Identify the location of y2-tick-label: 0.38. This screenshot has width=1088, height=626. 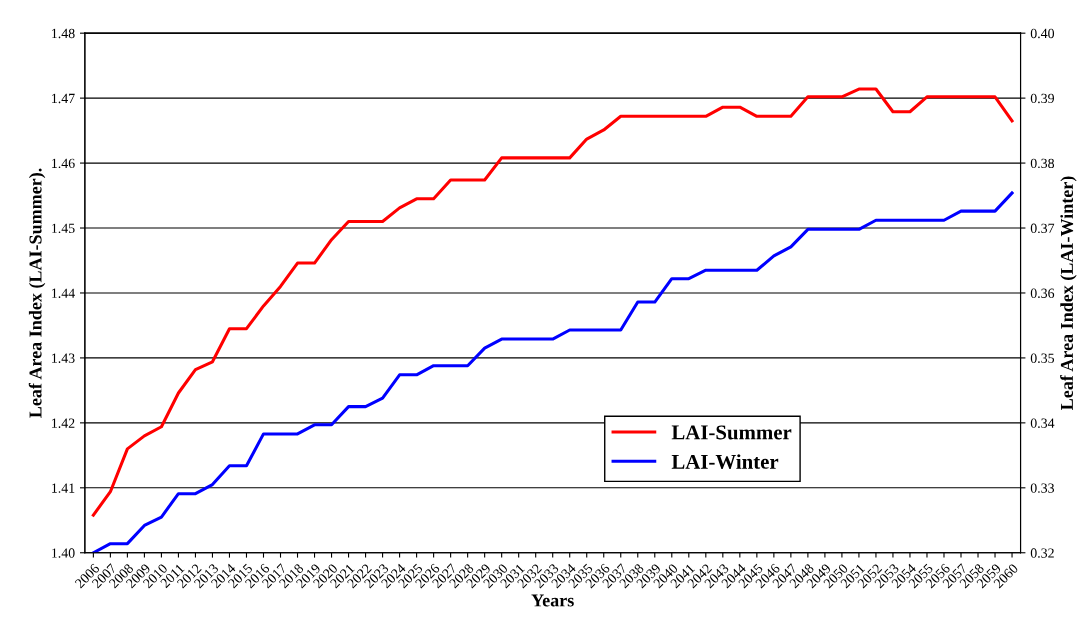
(1042, 163).